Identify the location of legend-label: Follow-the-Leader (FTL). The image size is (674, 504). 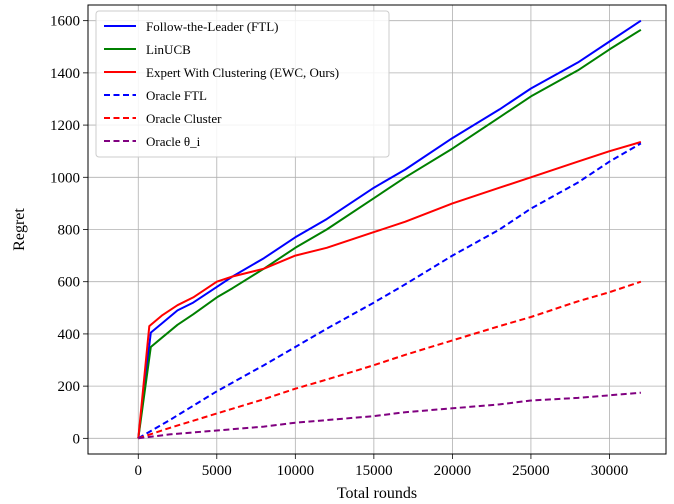
(212, 26).